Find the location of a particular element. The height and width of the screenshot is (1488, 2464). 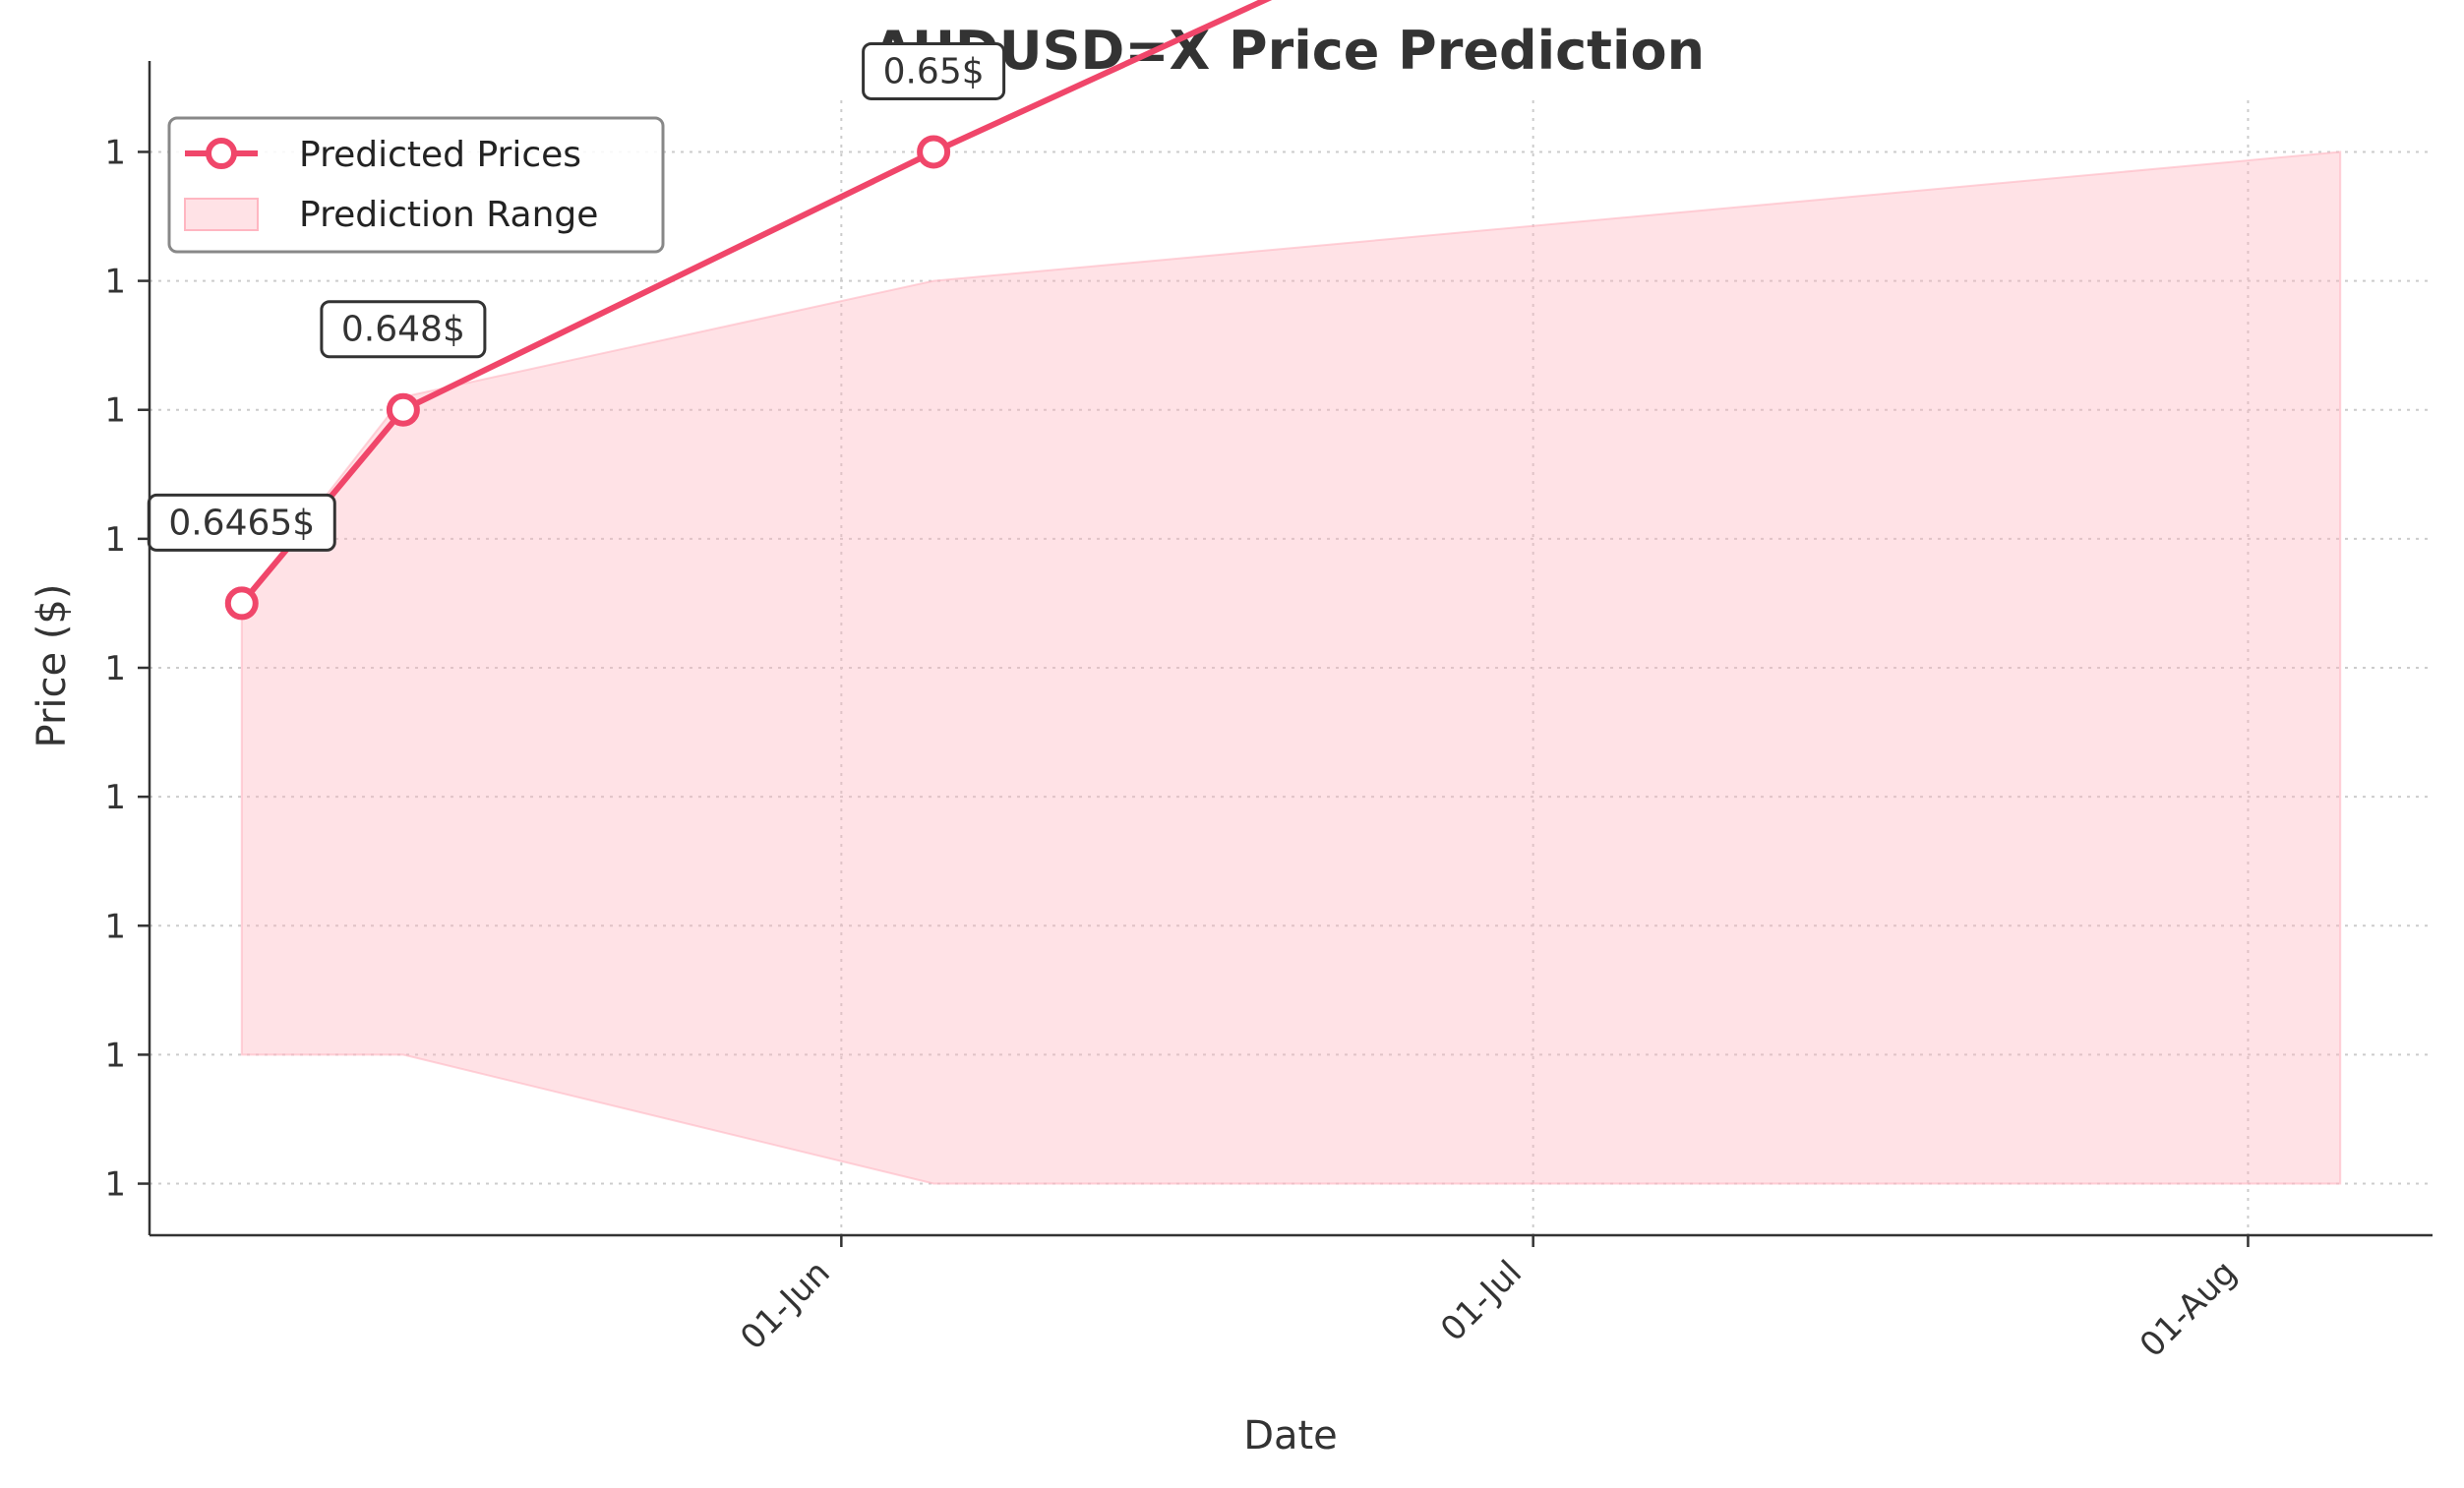

x-axis-label: Date is located at coordinates (1291, 1435).